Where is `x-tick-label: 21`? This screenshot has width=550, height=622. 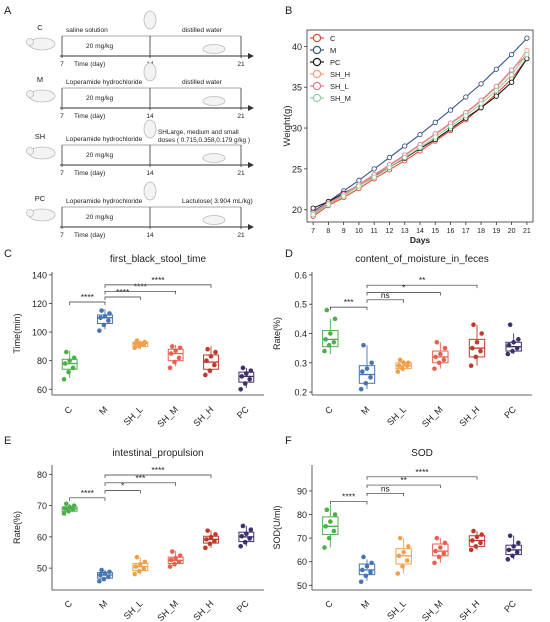
x-tick-label: 21 is located at coordinates (527, 231).